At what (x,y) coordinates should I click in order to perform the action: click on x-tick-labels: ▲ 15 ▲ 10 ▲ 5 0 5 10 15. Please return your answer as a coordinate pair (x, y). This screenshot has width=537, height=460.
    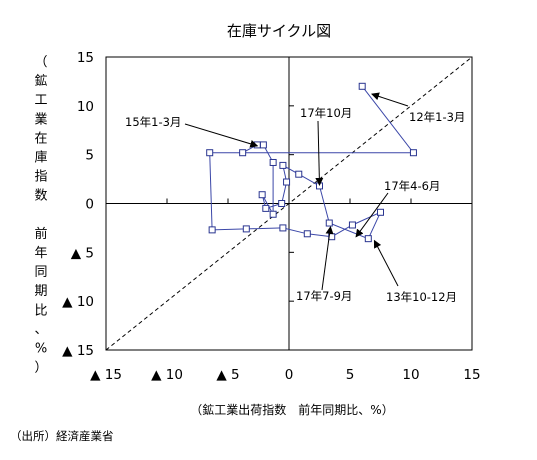
    Looking at the image, I should click on (285, 375).